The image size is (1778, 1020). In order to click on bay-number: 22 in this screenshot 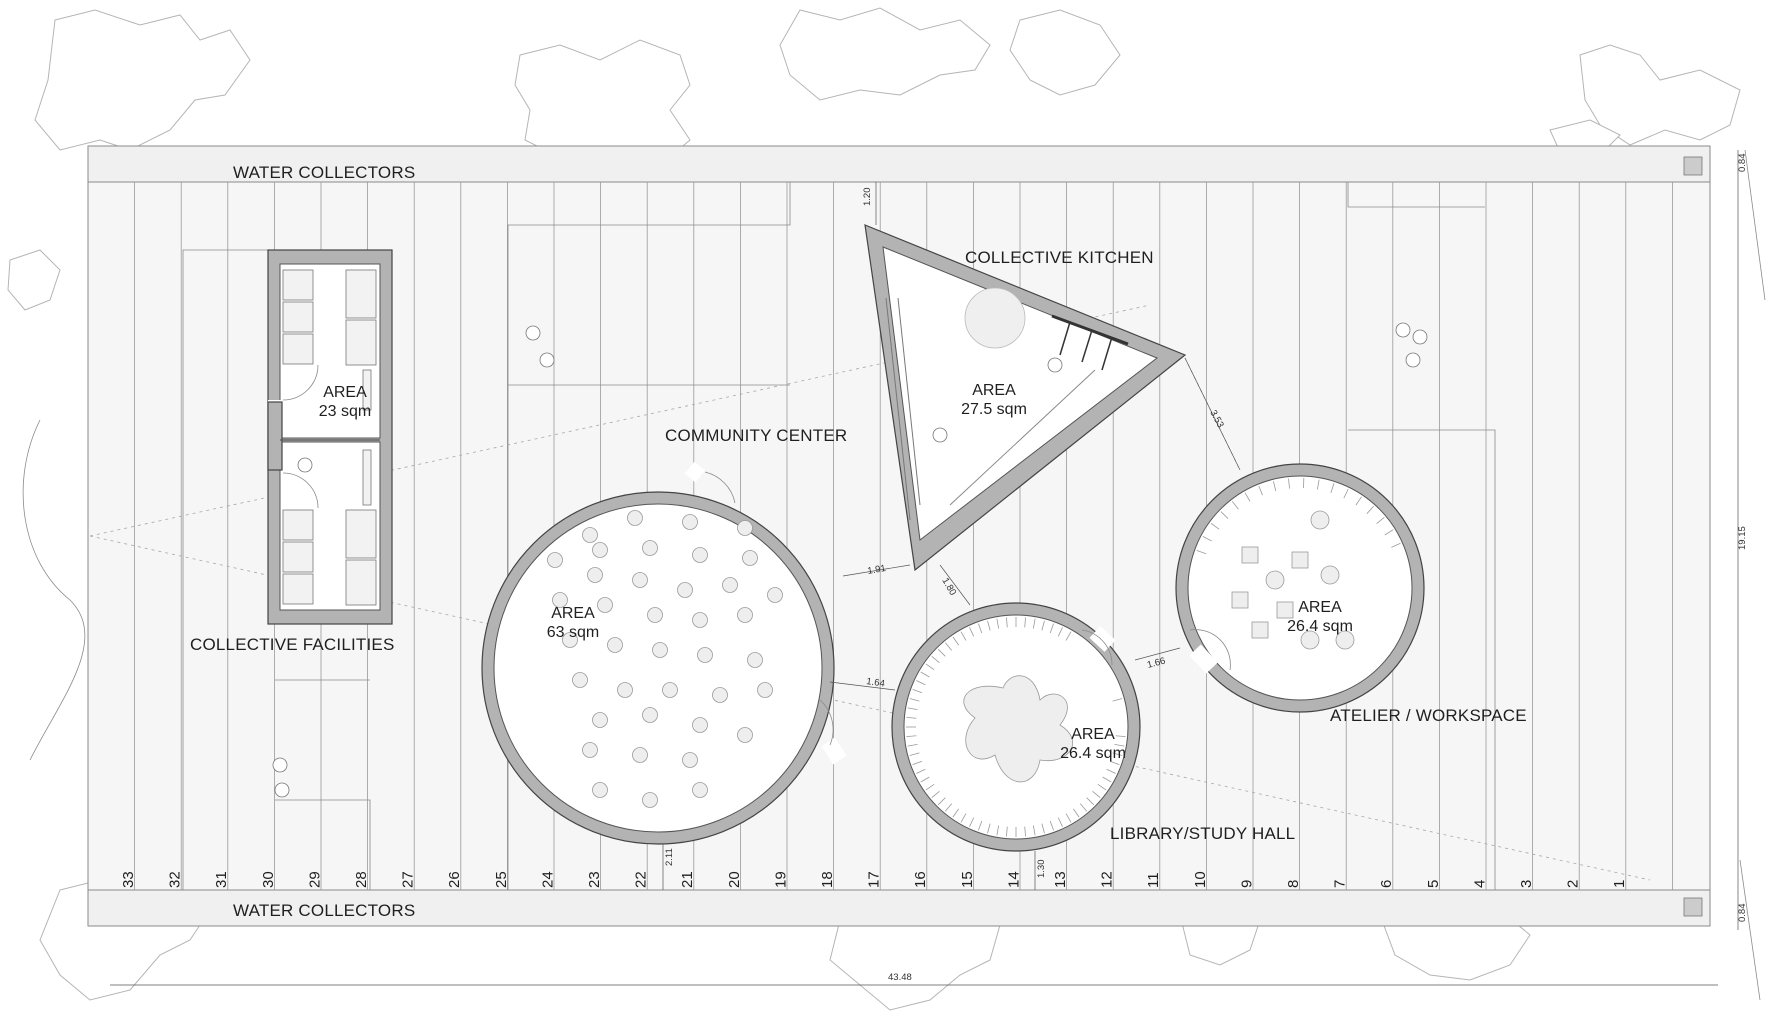, I will do `click(641, 879)`.